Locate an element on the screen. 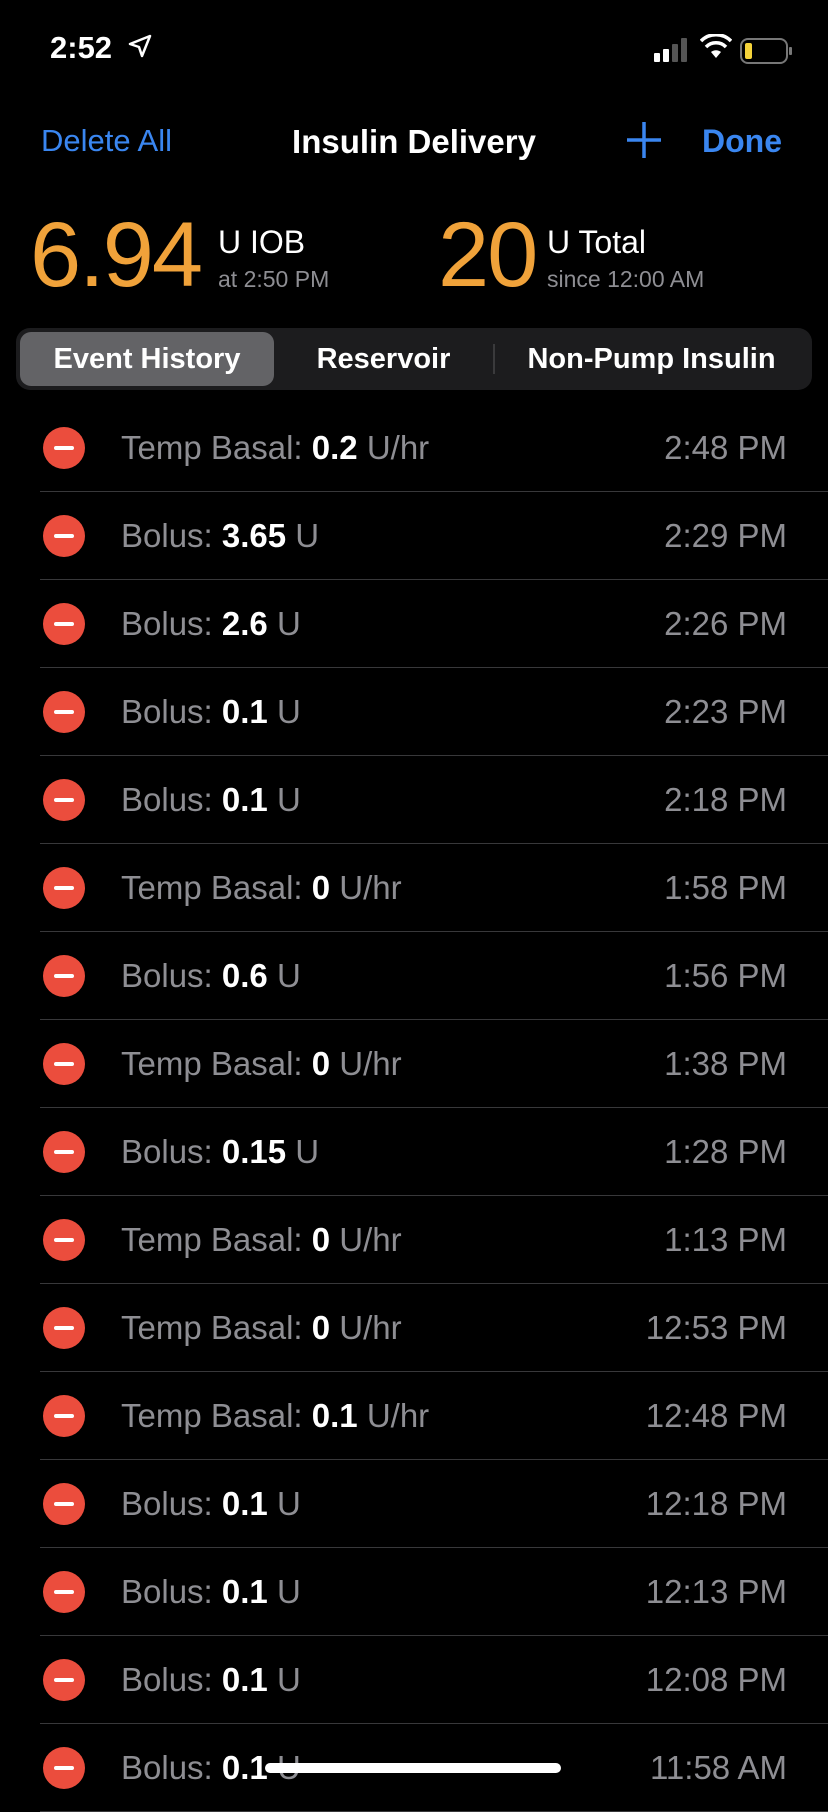 The width and height of the screenshot is (828, 1812). event-row: Bolus: 0.1 U 2:23 PM is located at coordinates (414, 712).